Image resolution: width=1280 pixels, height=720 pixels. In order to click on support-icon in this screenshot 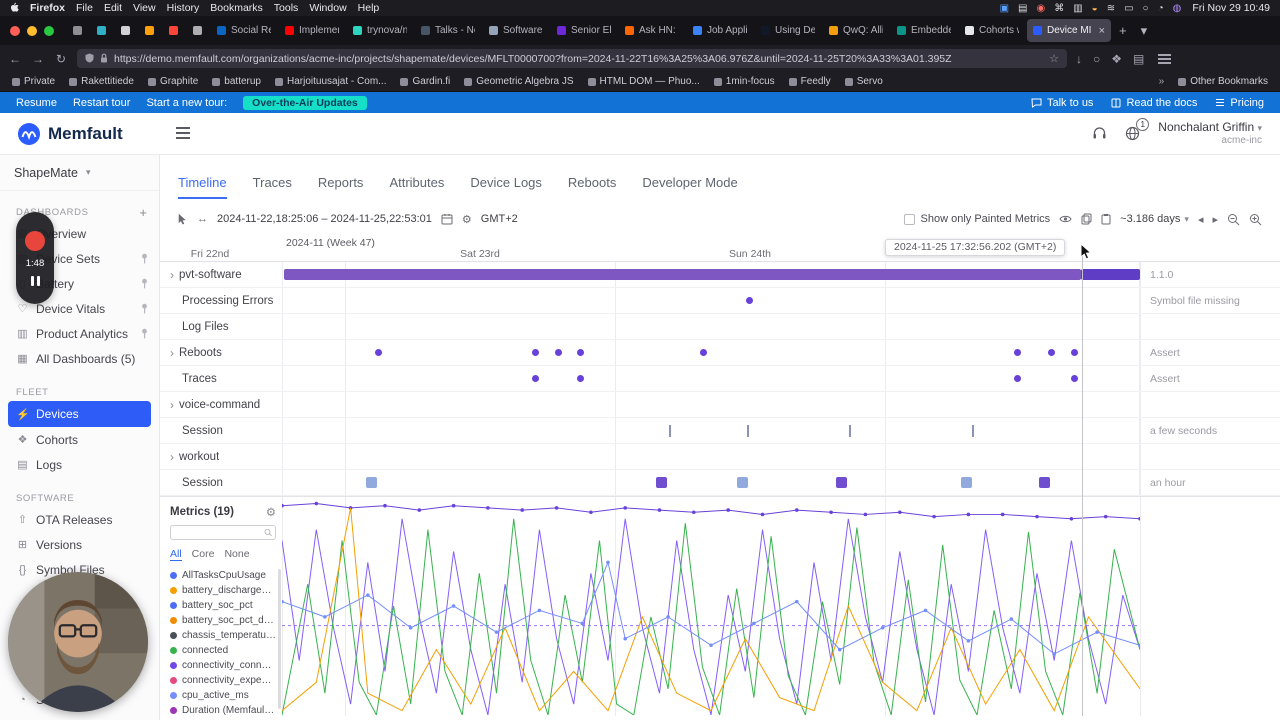, I will do `click(1099, 133)`.